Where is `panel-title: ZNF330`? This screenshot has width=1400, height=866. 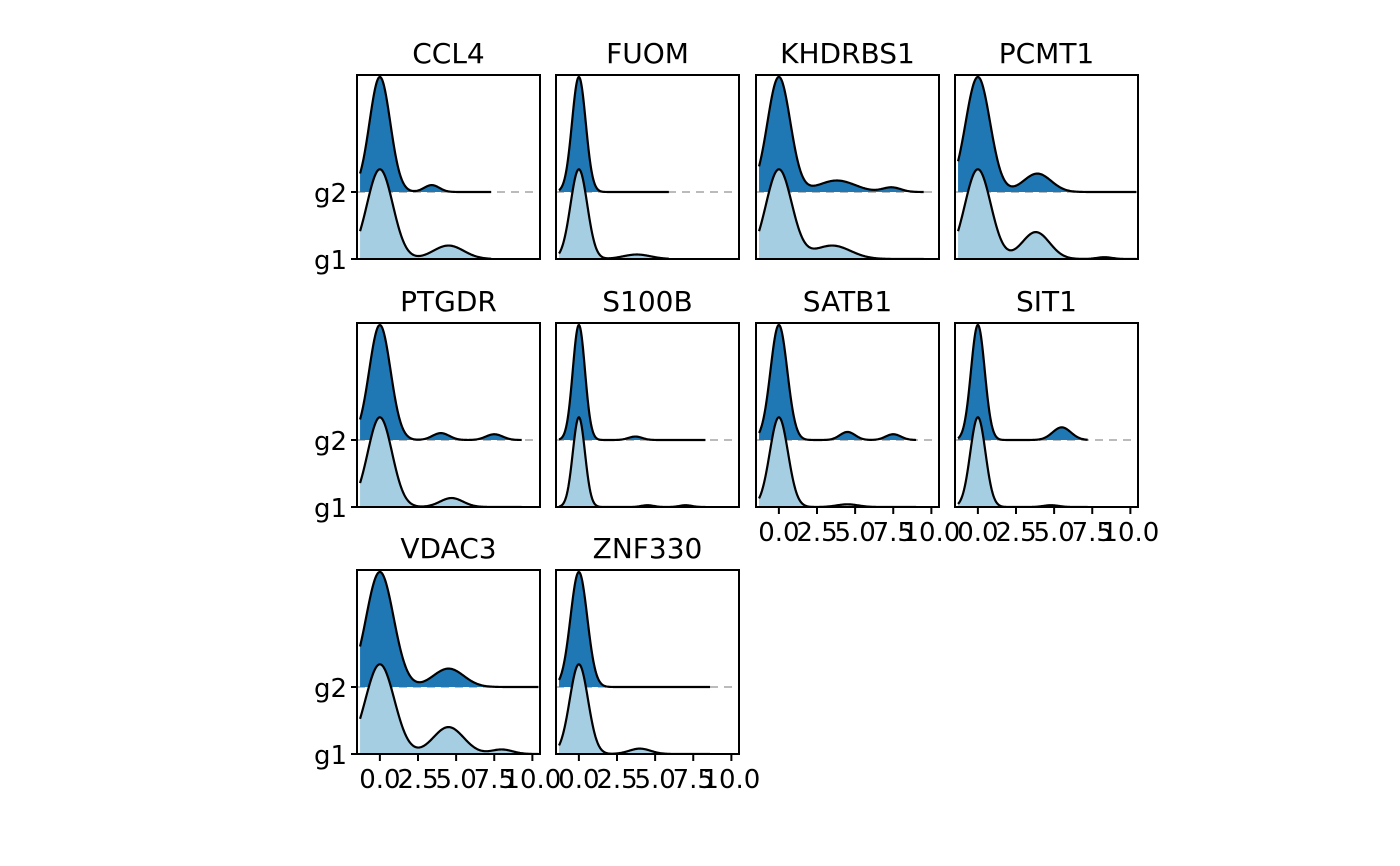
panel-title: ZNF330 is located at coordinates (648, 548).